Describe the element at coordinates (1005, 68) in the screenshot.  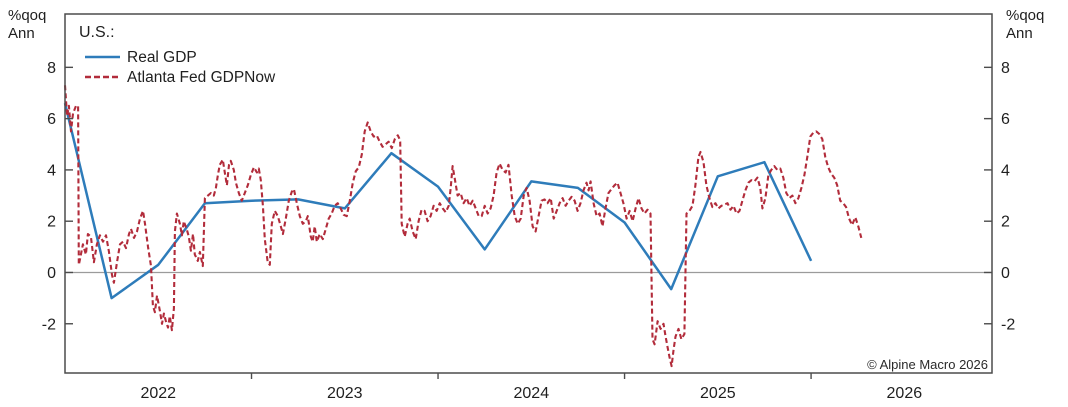
I see `y-tick-label-right: 8` at that location.